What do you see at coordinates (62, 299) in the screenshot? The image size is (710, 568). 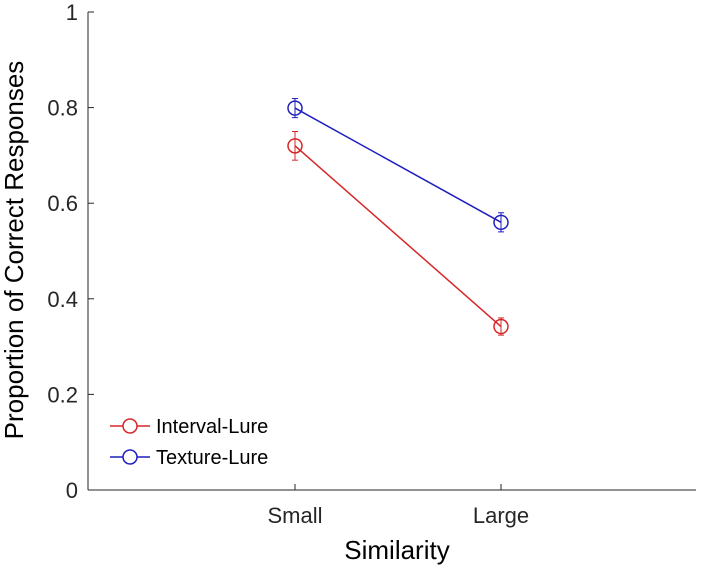 I see `y-tick-label: 0.4` at bounding box center [62, 299].